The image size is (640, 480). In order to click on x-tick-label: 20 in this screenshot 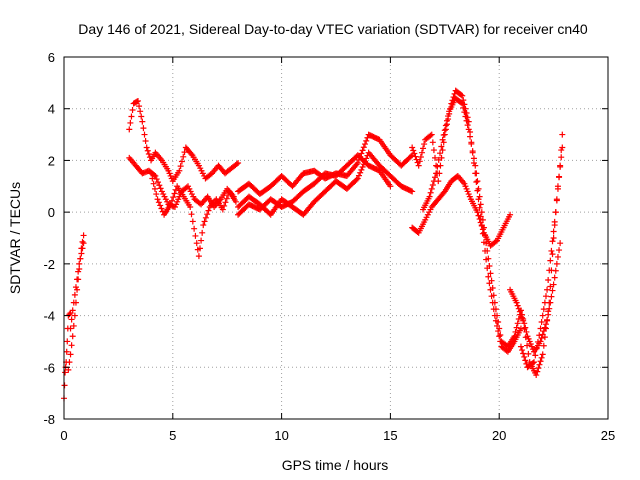, I will do `click(499, 435)`.